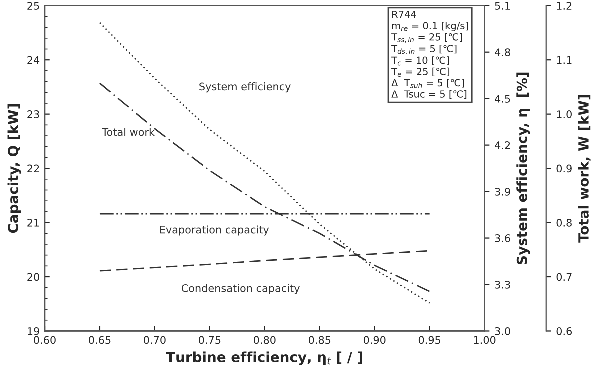  What do you see at coordinates (502, 99) in the screenshot?
I see `y2-tick-label: 4.5` at bounding box center [502, 99].